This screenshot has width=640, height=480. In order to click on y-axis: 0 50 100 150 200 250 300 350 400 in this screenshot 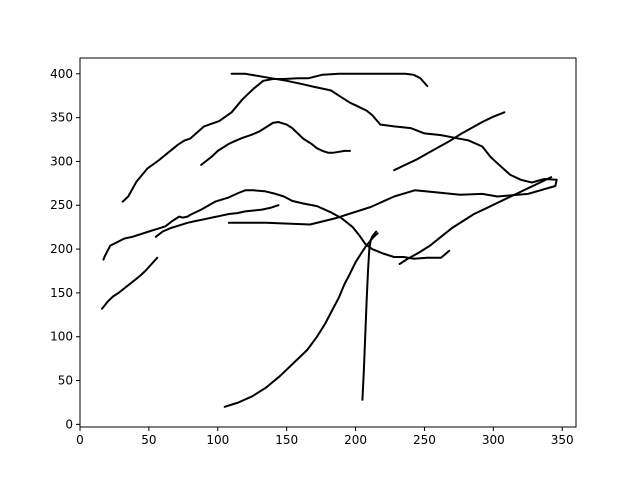, I will do `click(65, 249)`.